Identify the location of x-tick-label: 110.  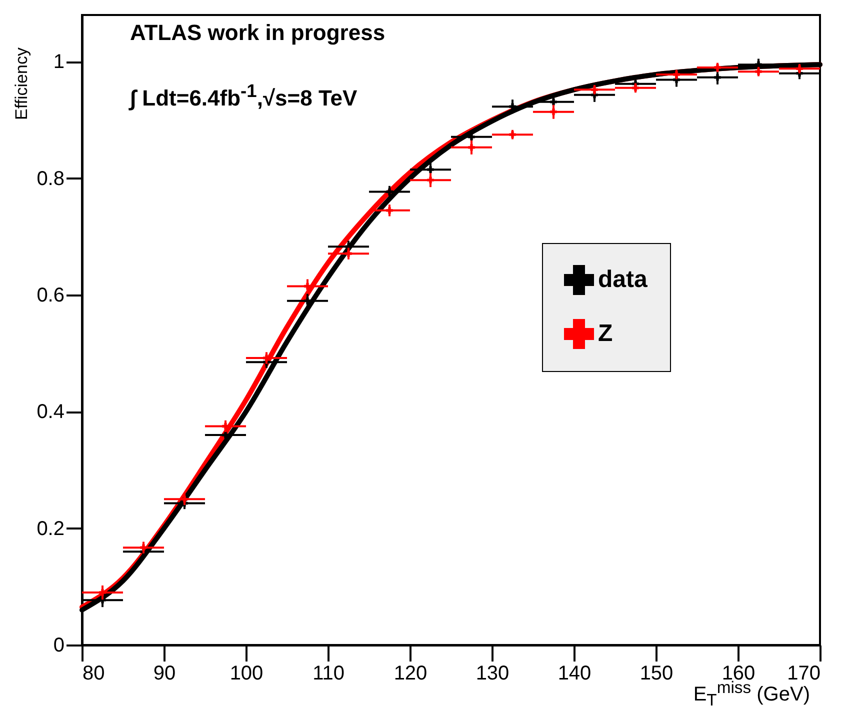
(328, 673).